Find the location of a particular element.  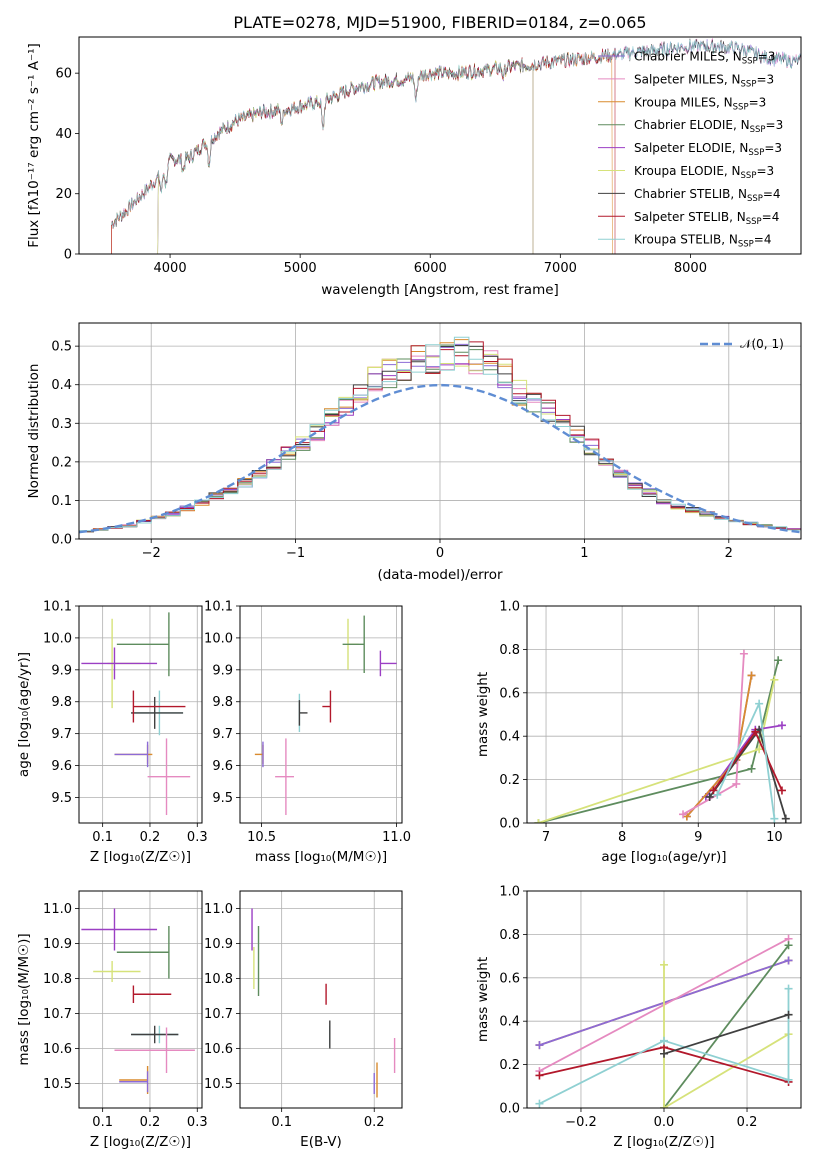

x-tick-label: −2 is located at coordinates (151, 553).